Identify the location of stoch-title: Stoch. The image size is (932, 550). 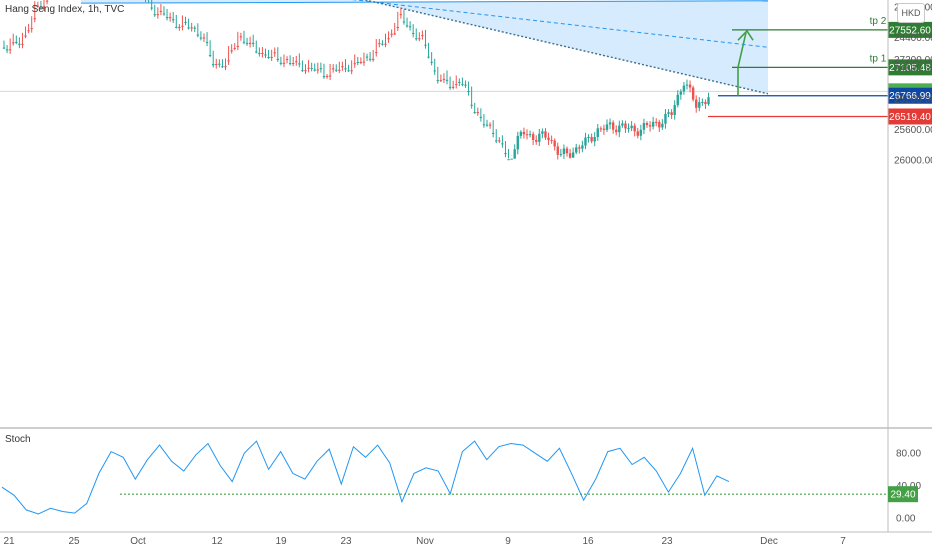
(18, 439).